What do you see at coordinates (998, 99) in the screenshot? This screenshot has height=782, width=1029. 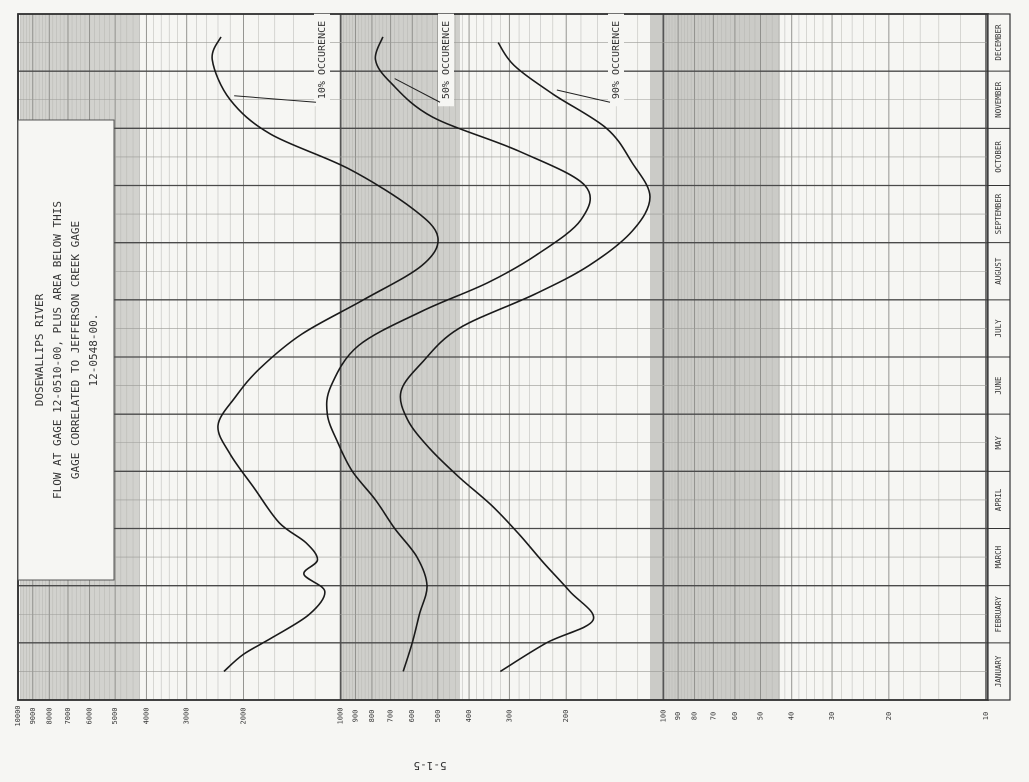 I see `month-label: NOVEMBER` at bounding box center [998, 99].